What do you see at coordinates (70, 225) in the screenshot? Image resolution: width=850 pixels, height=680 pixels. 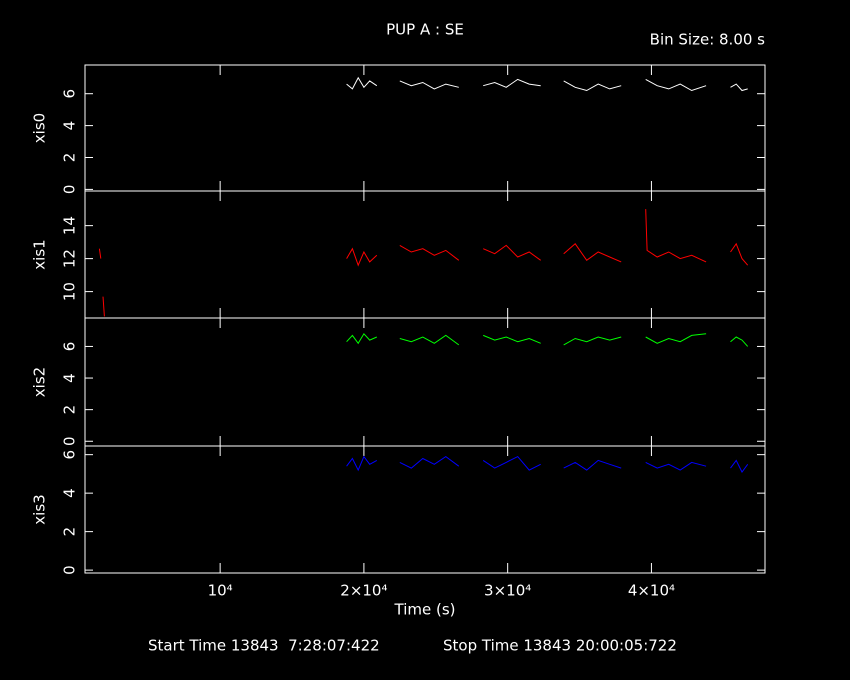 I see `y-tick-label: 14` at bounding box center [70, 225].